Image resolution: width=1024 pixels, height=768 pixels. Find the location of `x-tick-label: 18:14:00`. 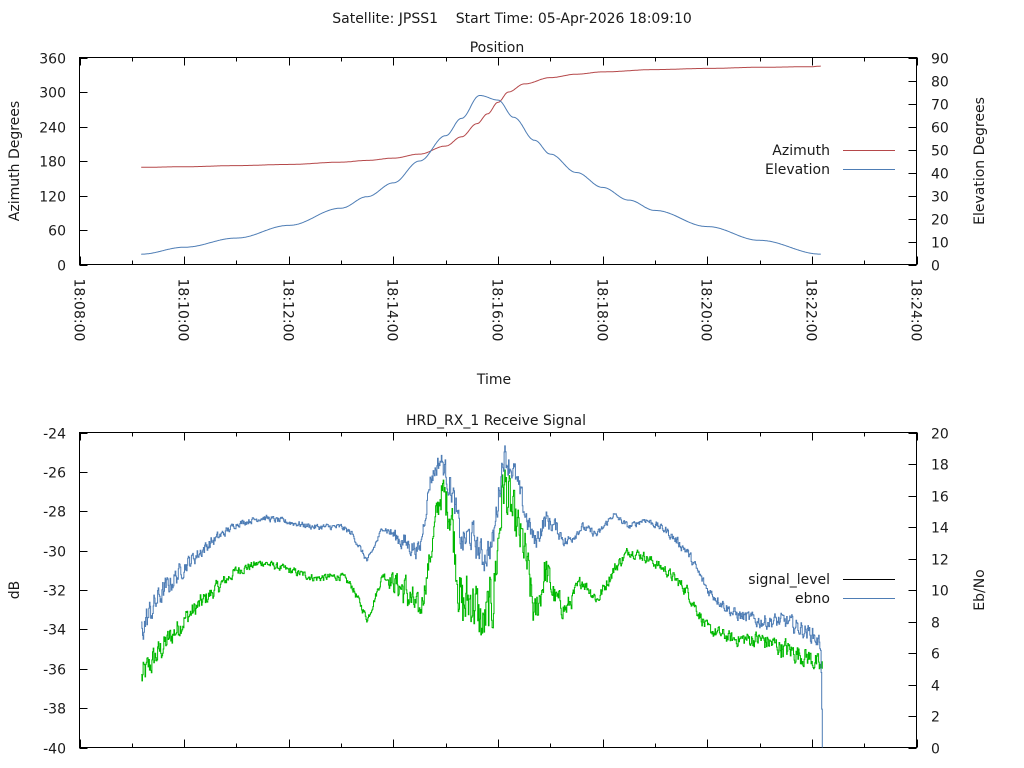

x-tick-label: 18:14:00 is located at coordinates (392, 310).